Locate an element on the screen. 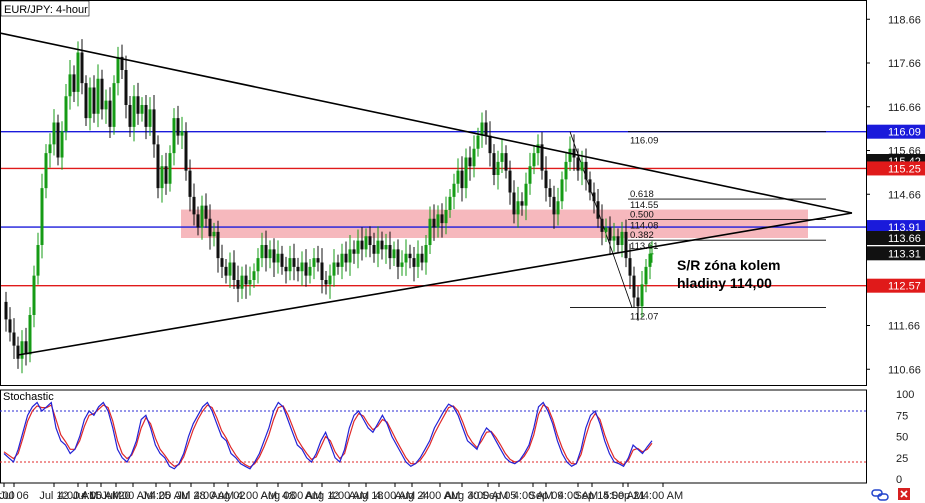 The image size is (925, 503). time-tick-label: Jul 28 is located at coordinates (190, 496).